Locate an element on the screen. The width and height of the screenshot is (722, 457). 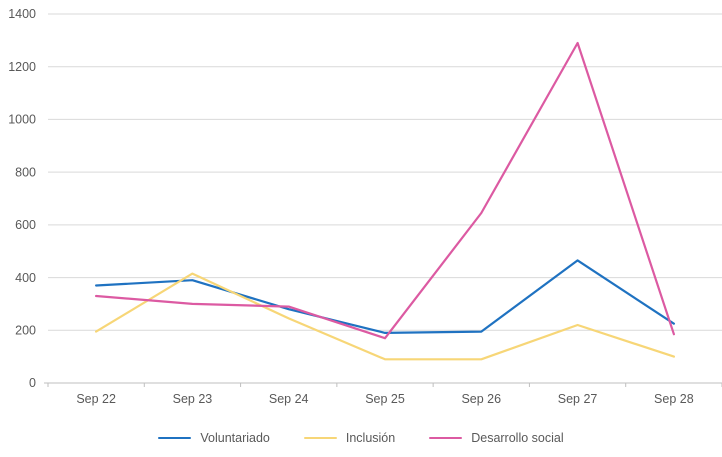
y-axis-label: 1200 is located at coordinates (22, 67).